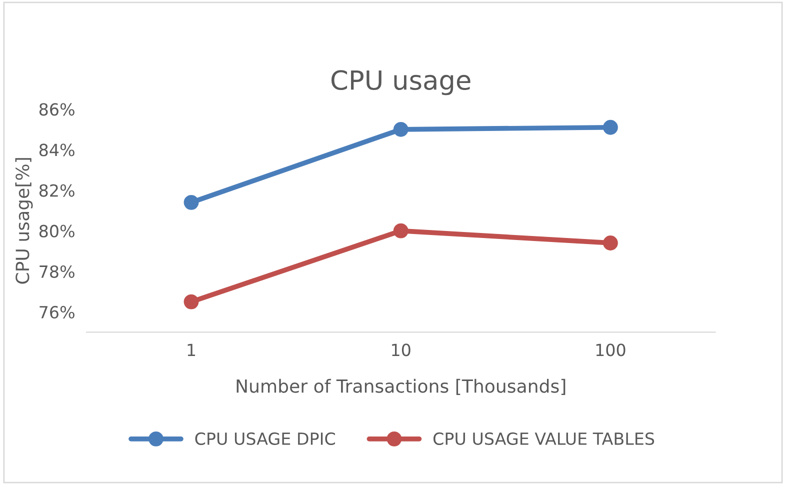 Image resolution: width=786 pixels, height=485 pixels. I want to click on x-axis-title: Number of Transactions [Thousands], so click(401, 387).